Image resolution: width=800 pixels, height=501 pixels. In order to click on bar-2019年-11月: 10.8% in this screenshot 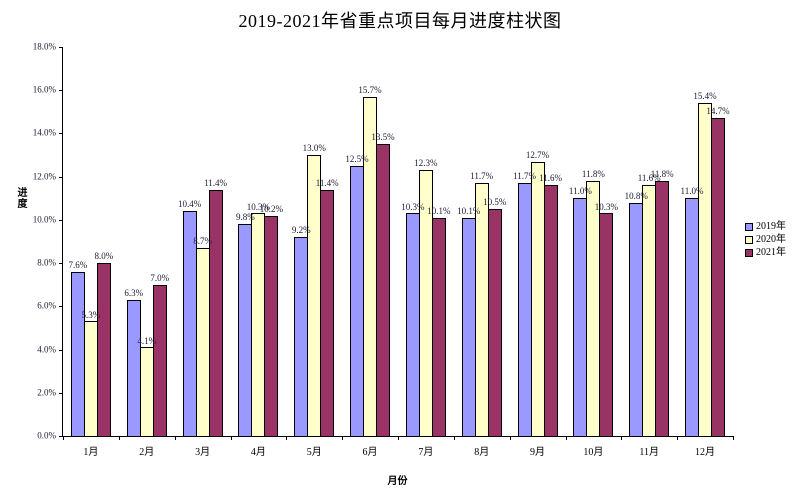, I will do `click(636, 313)`.